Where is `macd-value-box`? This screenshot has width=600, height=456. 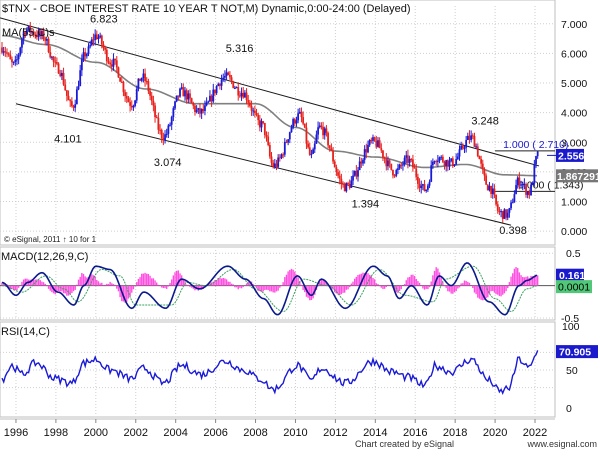 macd-value-box is located at coordinates (570, 275).